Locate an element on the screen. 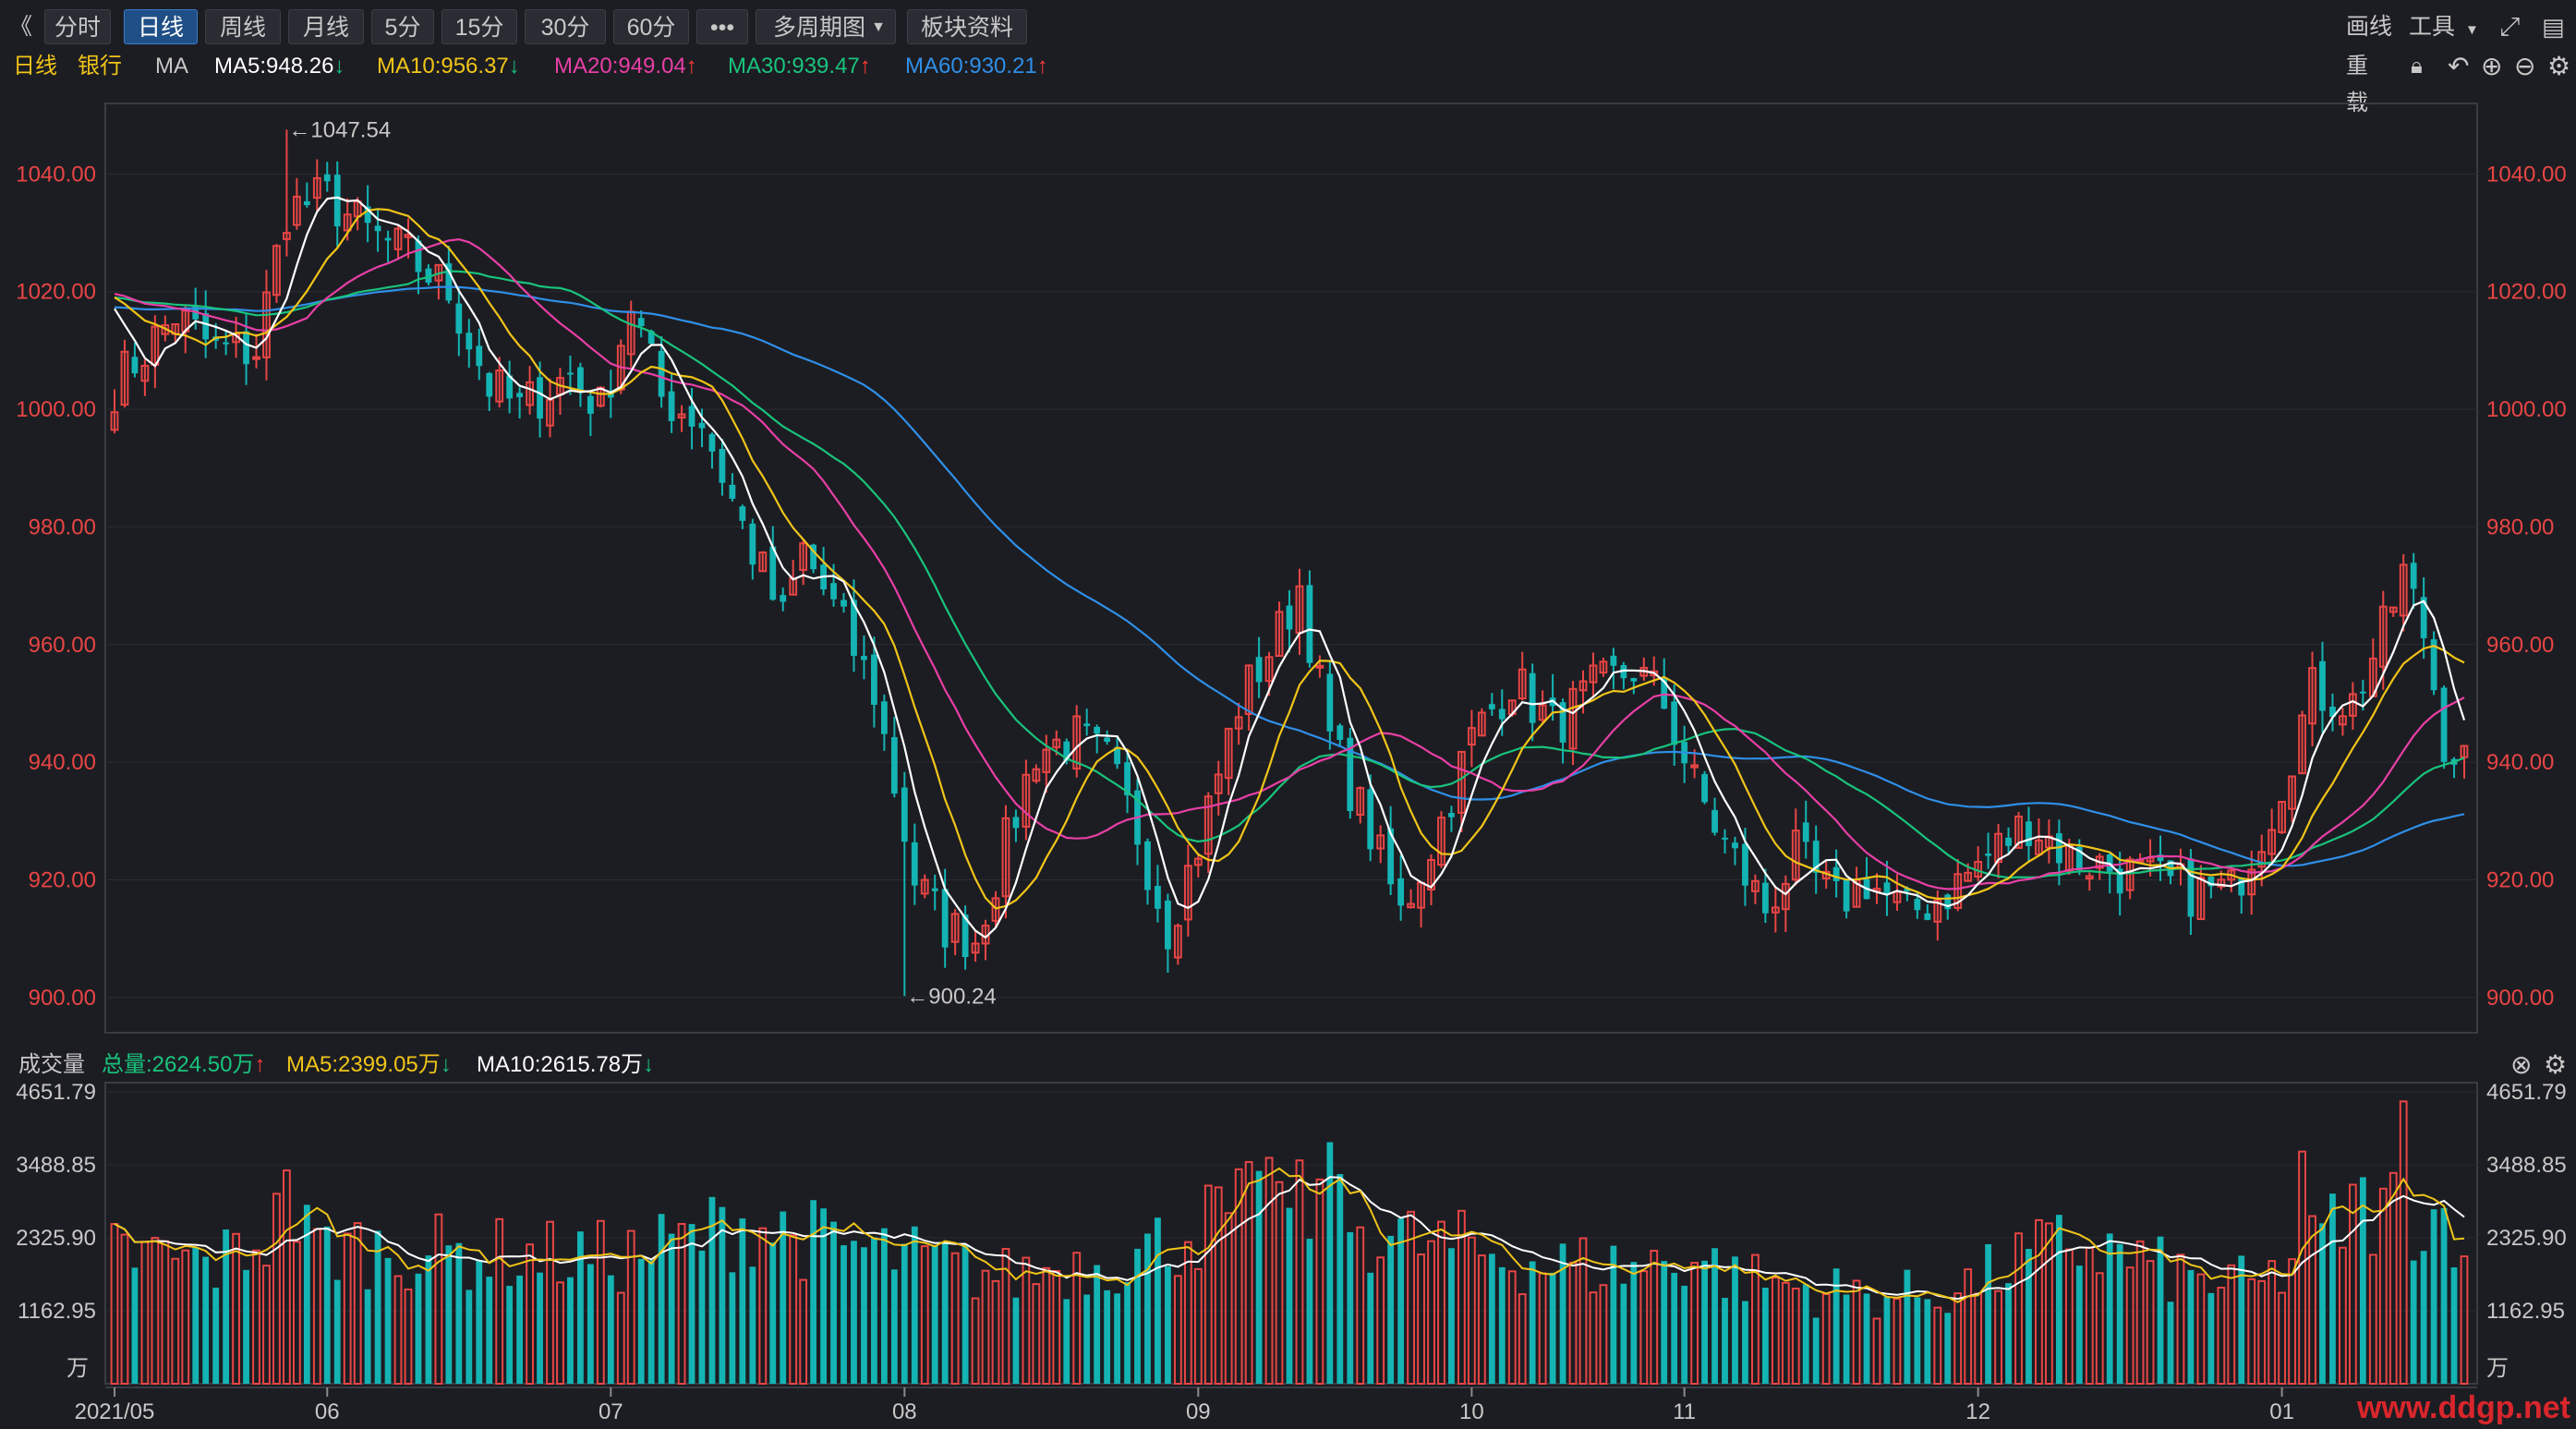 The image size is (2576, 1429). price-tick-right: 920.00 is located at coordinates (2520, 879).